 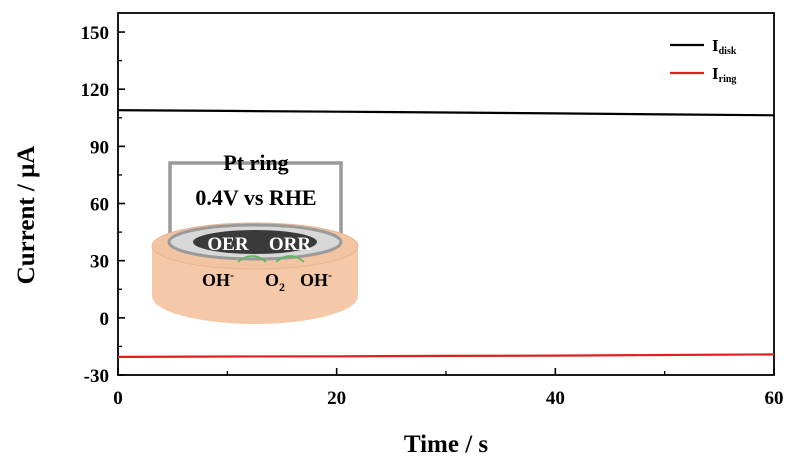 What do you see at coordinates (227, 244) in the screenshot?
I see `oer-label: OER` at bounding box center [227, 244].